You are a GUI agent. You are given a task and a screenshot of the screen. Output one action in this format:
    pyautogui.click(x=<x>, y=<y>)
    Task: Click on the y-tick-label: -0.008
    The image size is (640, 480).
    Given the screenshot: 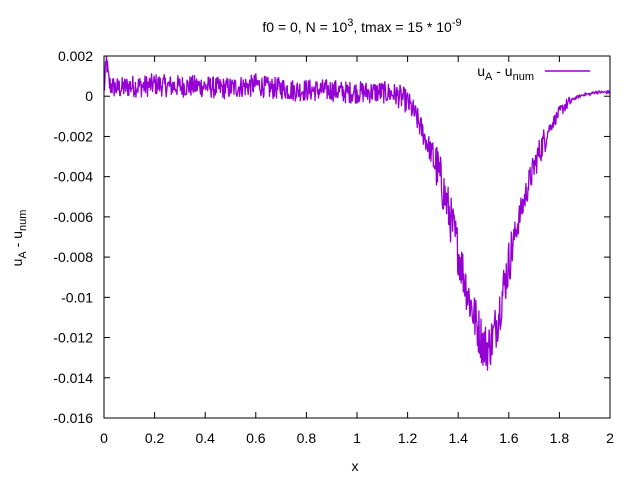 What is the action you would take?
    pyautogui.click(x=73, y=257)
    